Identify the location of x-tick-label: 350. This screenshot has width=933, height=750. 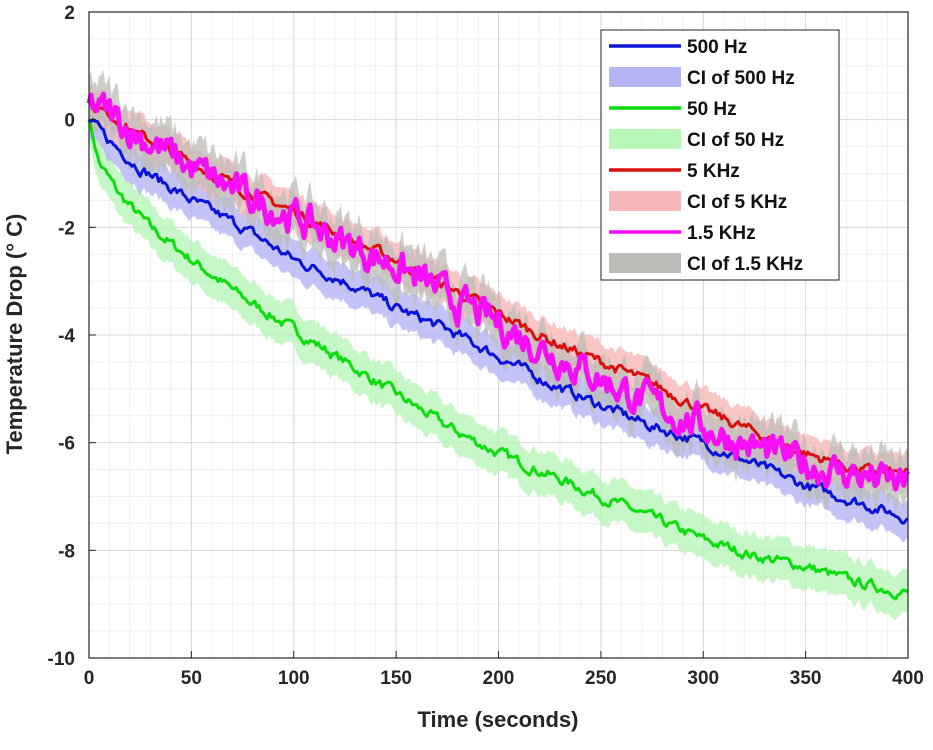
(806, 678).